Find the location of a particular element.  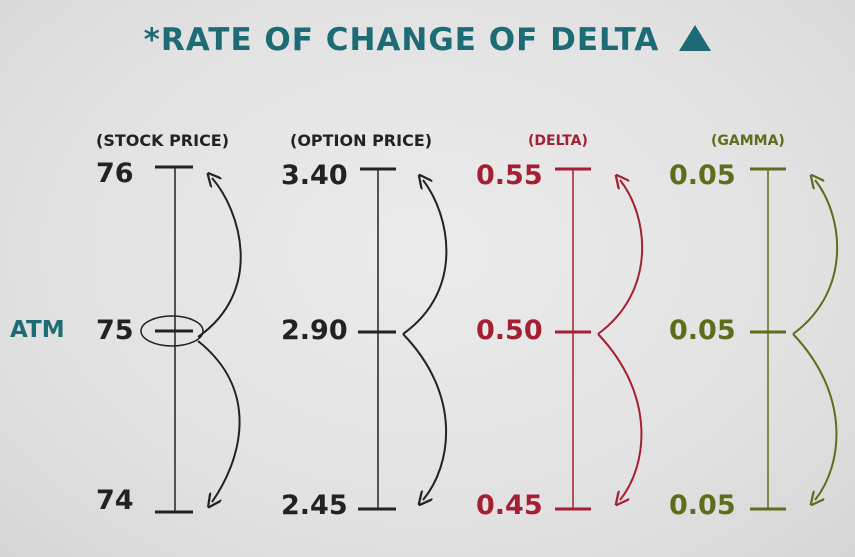

stock-price-mid: 75 is located at coordinates (115, 330).